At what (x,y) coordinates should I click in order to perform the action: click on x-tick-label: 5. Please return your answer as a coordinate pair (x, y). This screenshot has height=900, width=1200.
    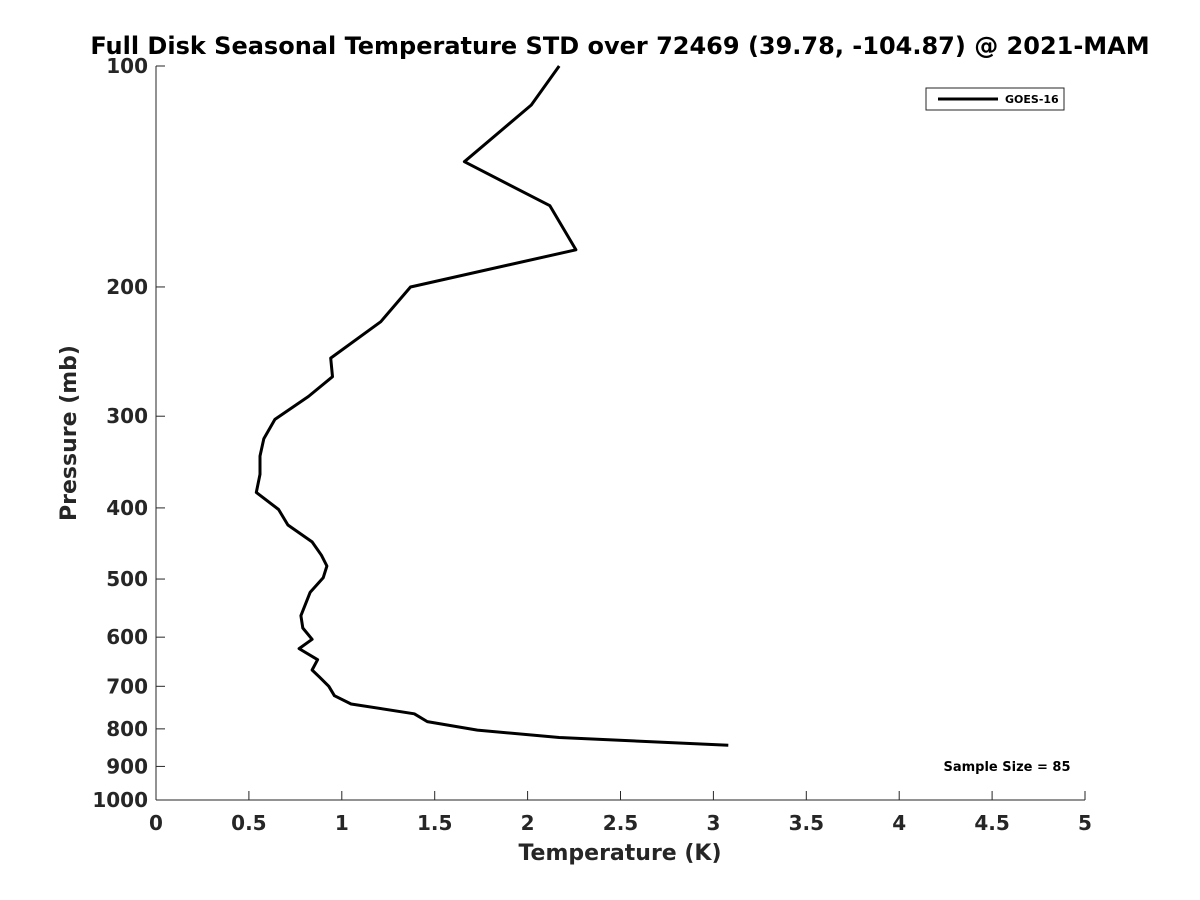
    Looking at the image, I should click on (1085, 823).